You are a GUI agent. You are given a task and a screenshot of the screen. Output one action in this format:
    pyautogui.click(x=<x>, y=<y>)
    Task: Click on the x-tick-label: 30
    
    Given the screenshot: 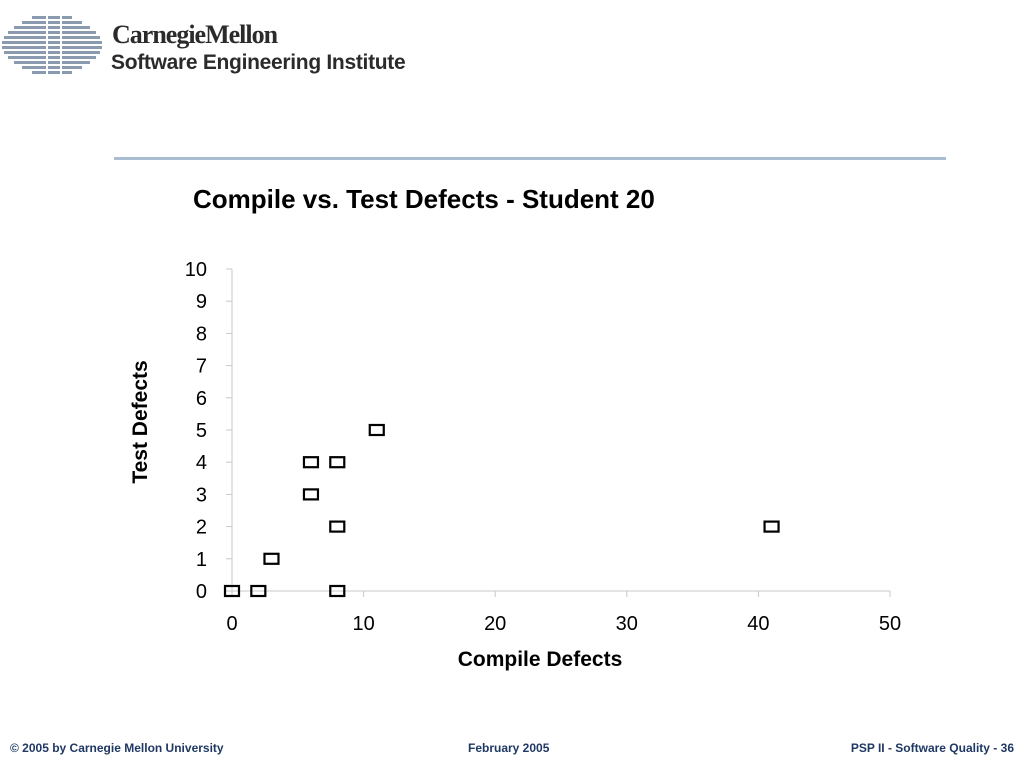 What is the action you would take?
    pyautogui.click(x=627, y=624)
    